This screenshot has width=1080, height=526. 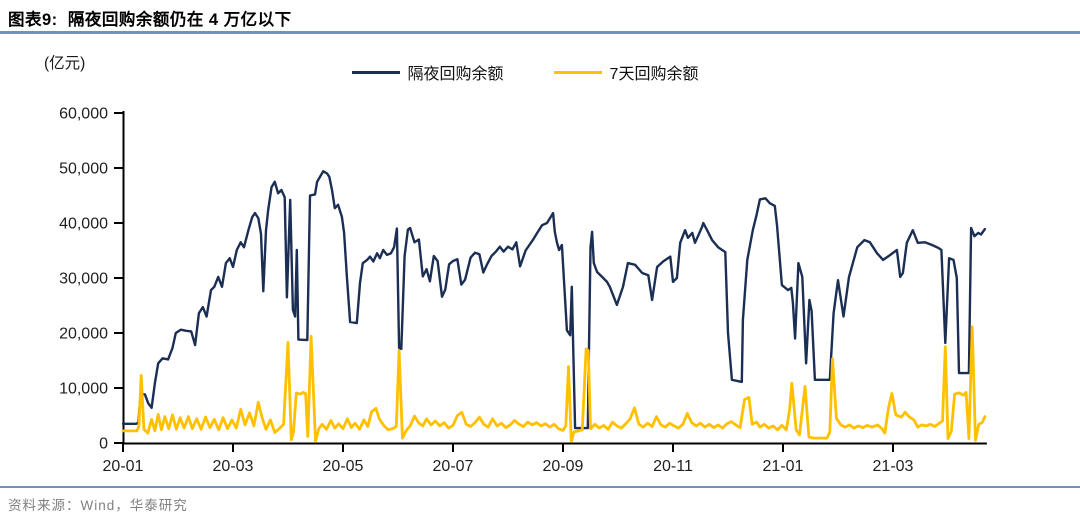 What do you see at coordinates (577, 72) in the screenshot?
I see `seven-day-line-swatch` at bounding box center [577, 72].